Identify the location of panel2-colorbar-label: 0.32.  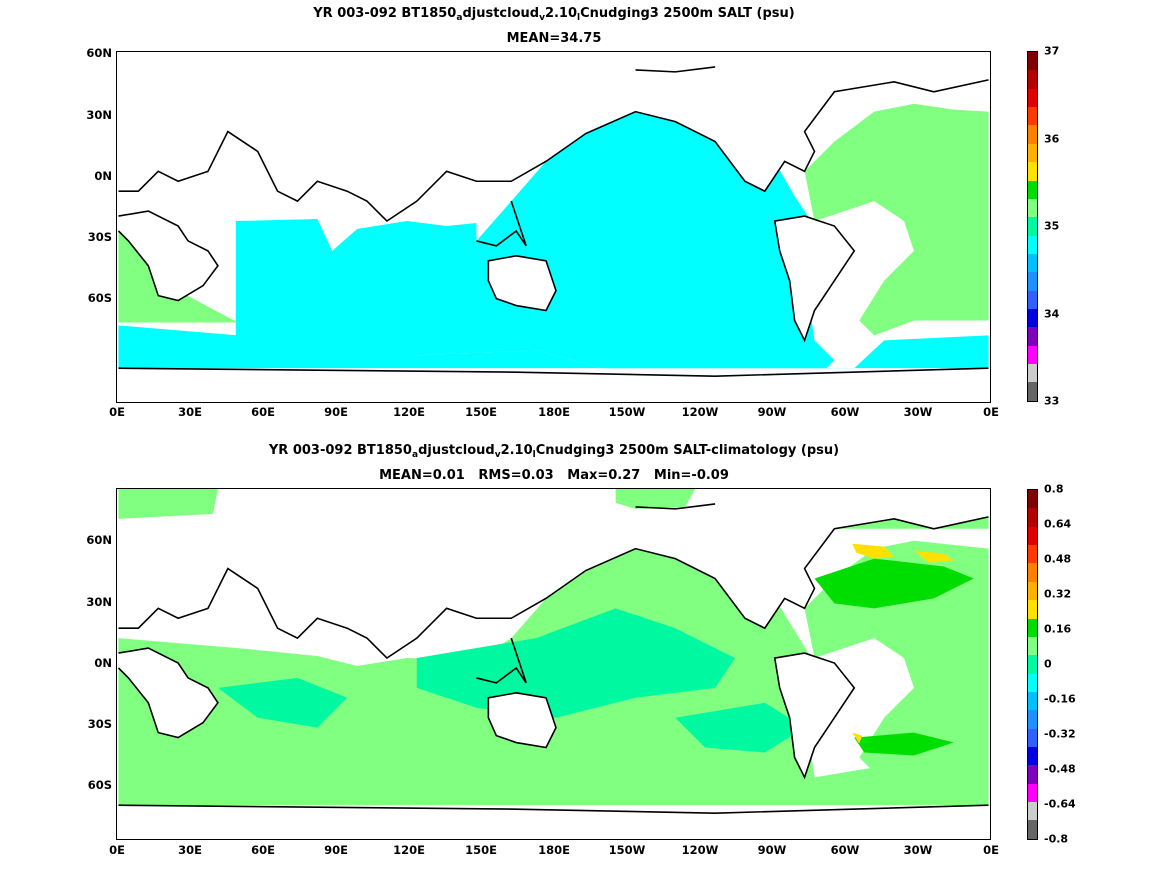
(1058, 594).